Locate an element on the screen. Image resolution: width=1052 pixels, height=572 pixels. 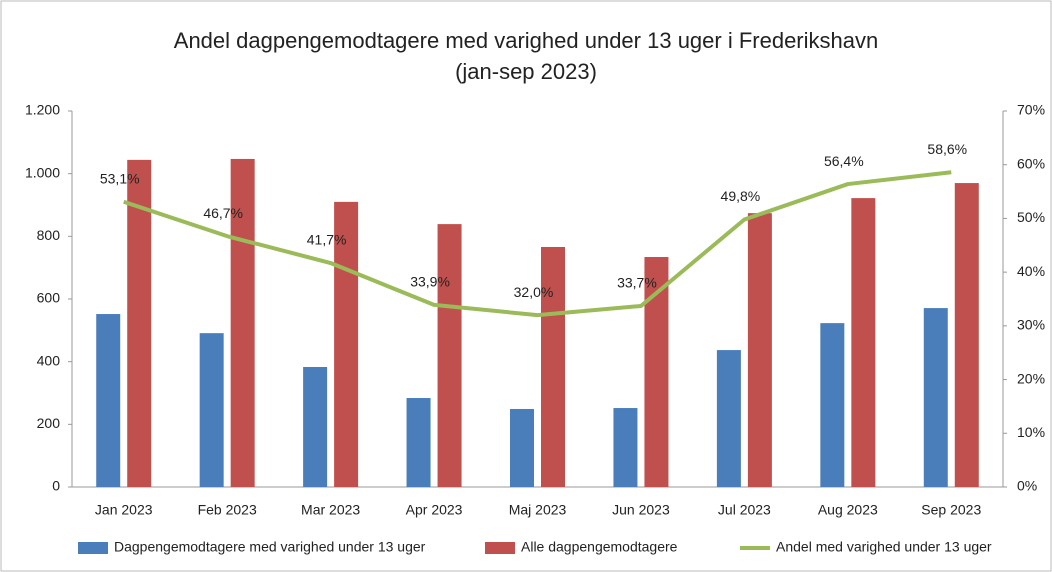
x-tick-label: Sep 2023 is located at coordinates (951, 510).